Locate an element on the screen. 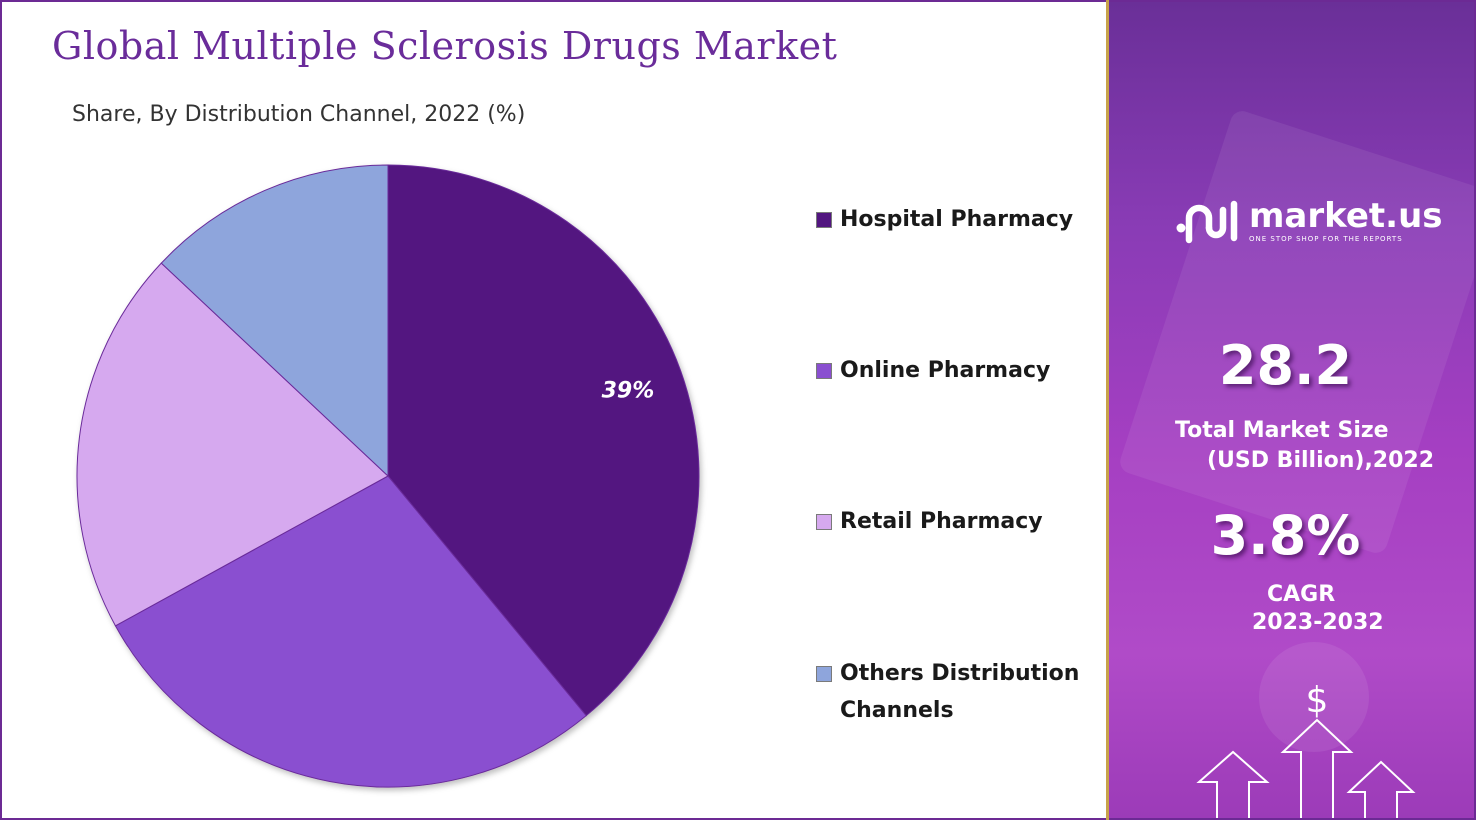 Image resolution: width=1476 pixels, height=820 pixels. brand-name: market.us is located at coordinates (1346, 216).